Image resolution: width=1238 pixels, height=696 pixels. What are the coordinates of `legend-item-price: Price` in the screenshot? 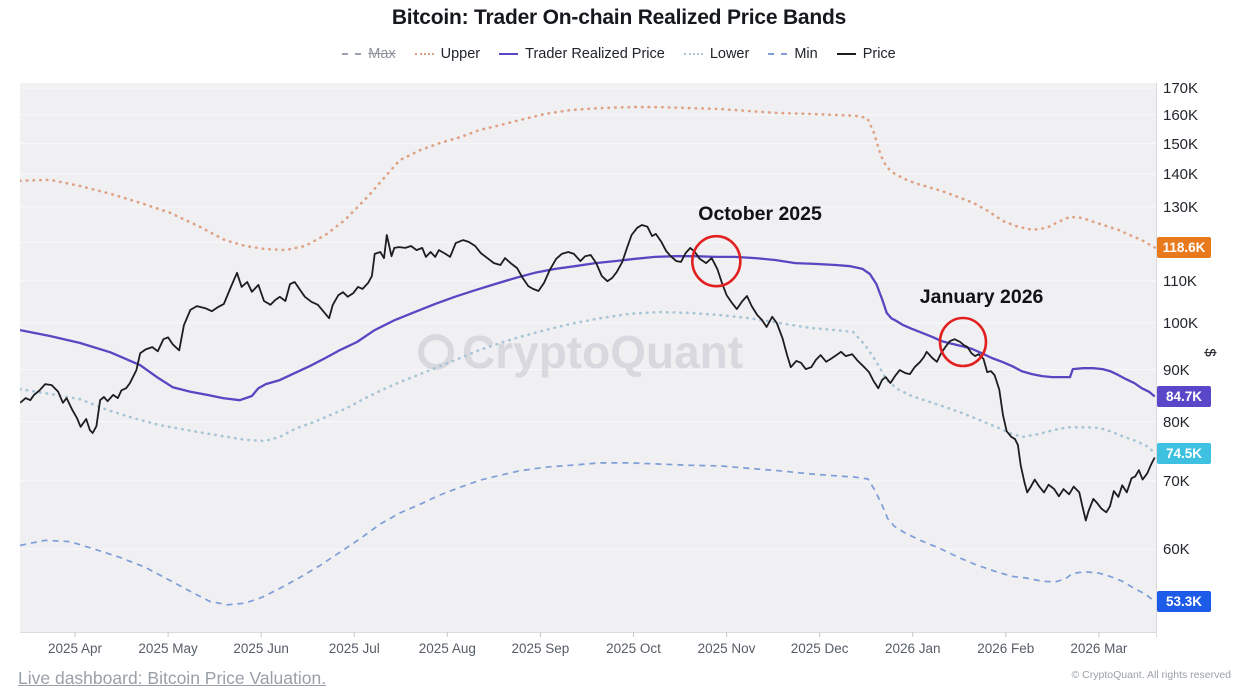 It's located at (866, 54).